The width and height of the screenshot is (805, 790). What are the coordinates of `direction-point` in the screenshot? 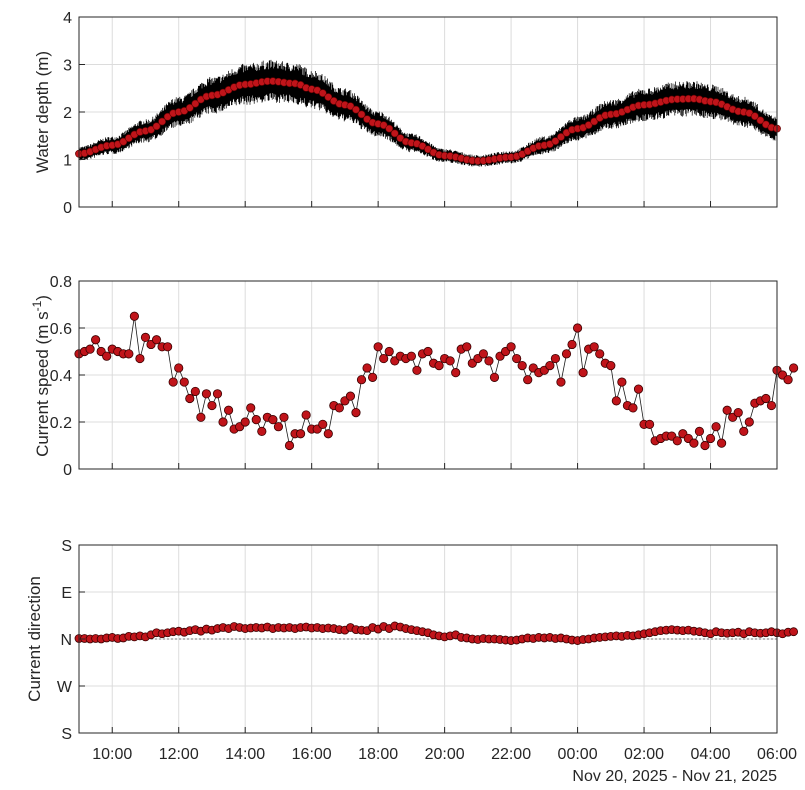 It's located at (794, 632).